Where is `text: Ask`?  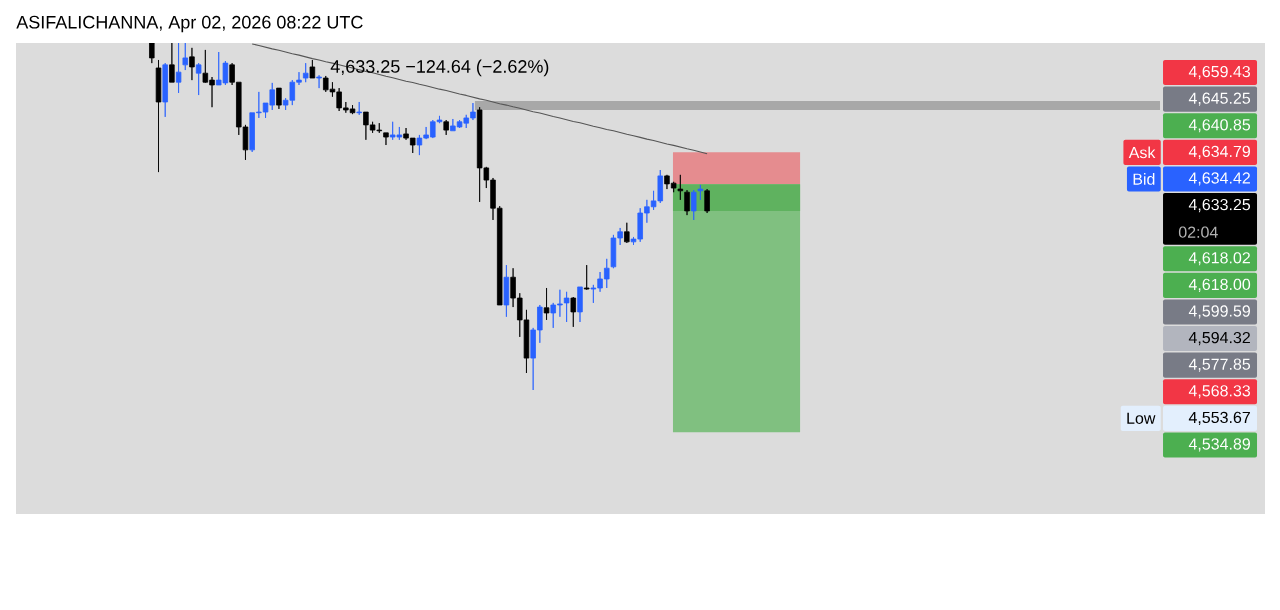 text: Ask is located at coordinates (1142, 152).